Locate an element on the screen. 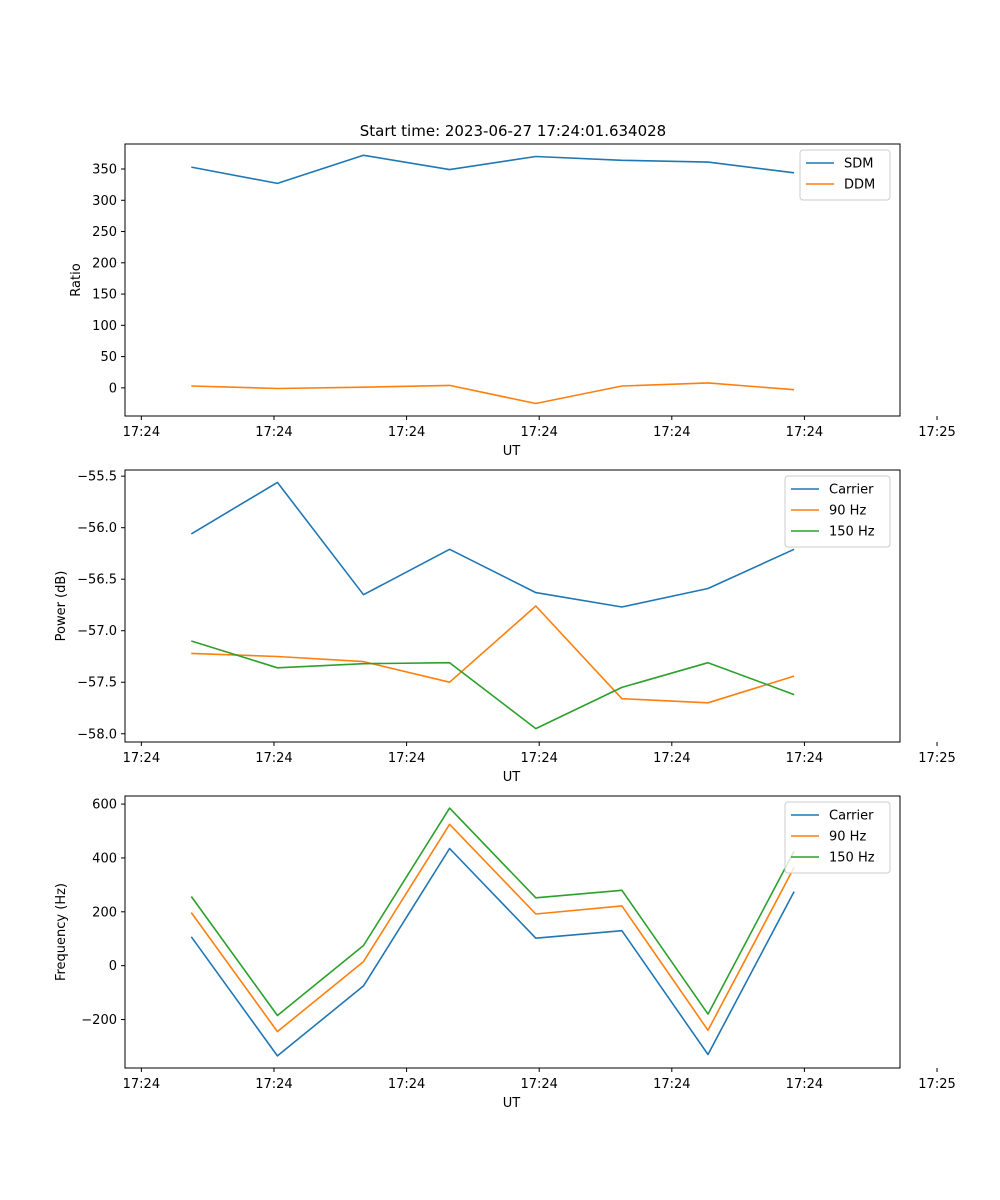 The width and height of the screenshot is (1000, 1200). y-tick-label: 100 is located at coordinates (104, 326).